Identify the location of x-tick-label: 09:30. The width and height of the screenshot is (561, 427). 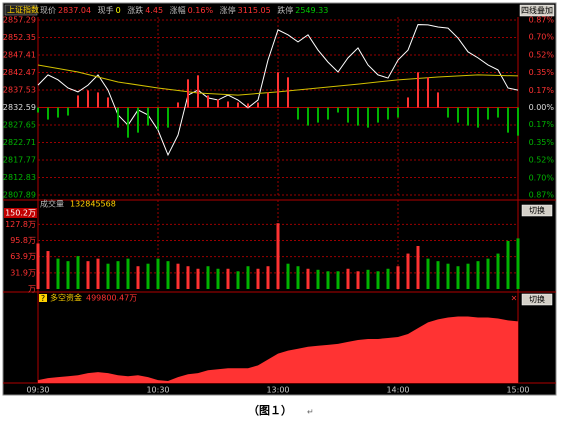
(37, 390).